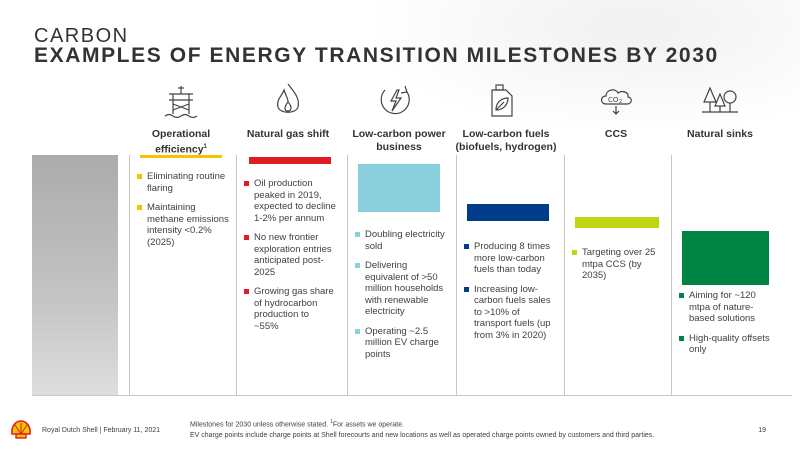 The height and width of the screenshot is (450, 800). What do you see at coordinates (619, 264) in the screenshot?
I see `list-item: Targeting over 25 mtpa CCS (by 2035)` at bounding box center [619, 264].